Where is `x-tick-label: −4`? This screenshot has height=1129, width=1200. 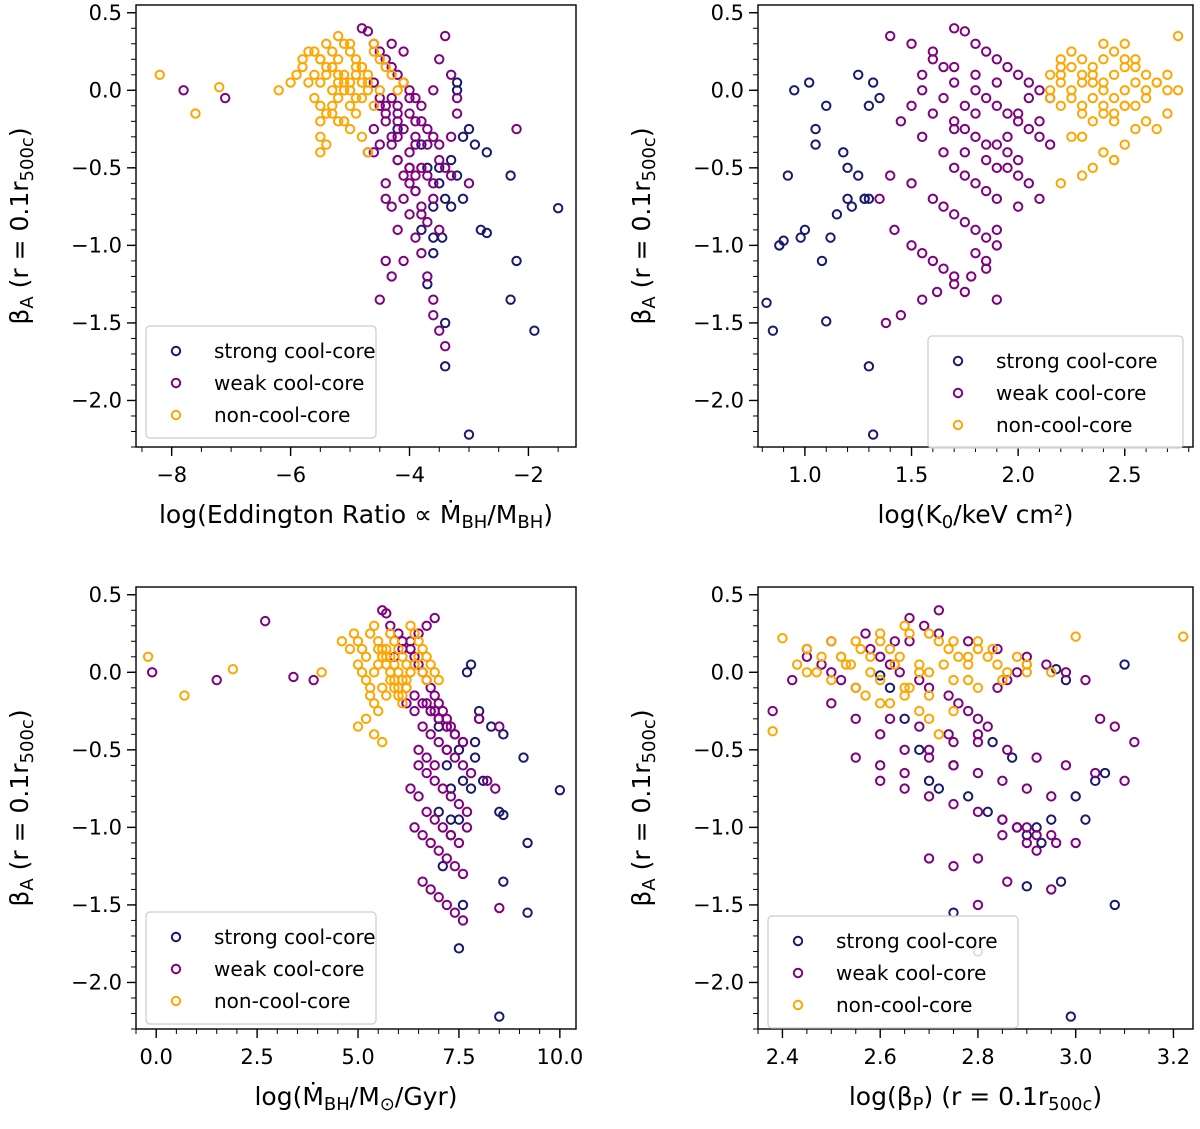 x-tick-label: −4 is located at coordinates (409, 475).